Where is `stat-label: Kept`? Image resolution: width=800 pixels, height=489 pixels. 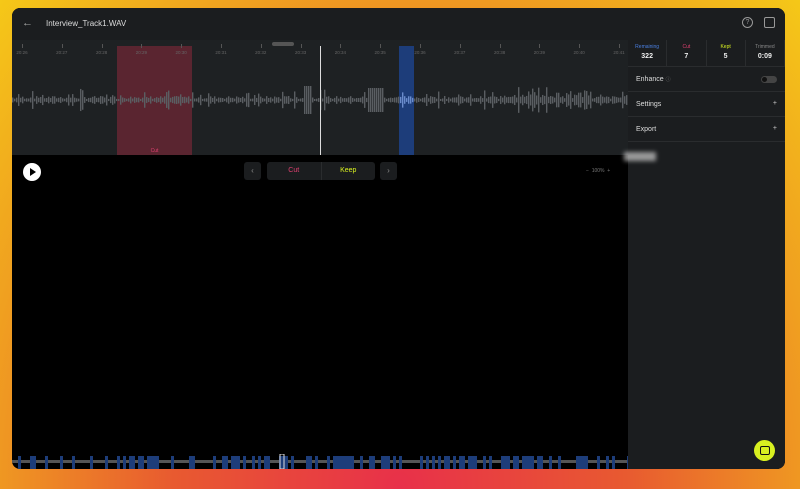
stat-label: Kept is located at coordinates (725, 47).